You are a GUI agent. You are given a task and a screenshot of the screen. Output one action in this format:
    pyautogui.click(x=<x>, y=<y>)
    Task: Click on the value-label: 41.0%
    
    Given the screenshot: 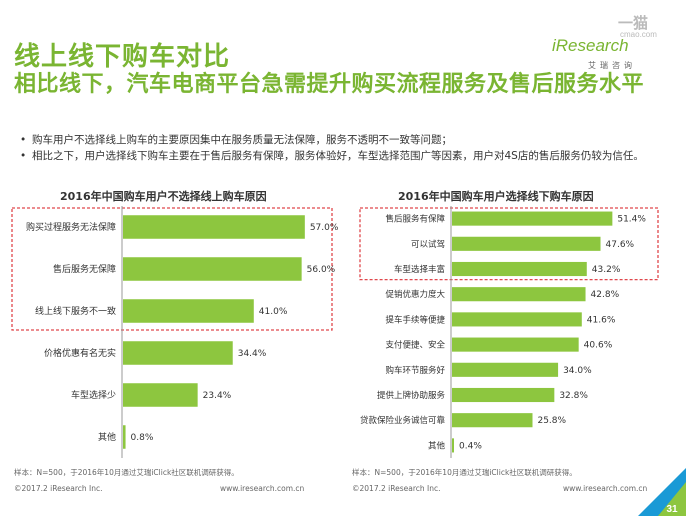 What is the action you would take?
    pyautogui.click(x=273, y=312)
    